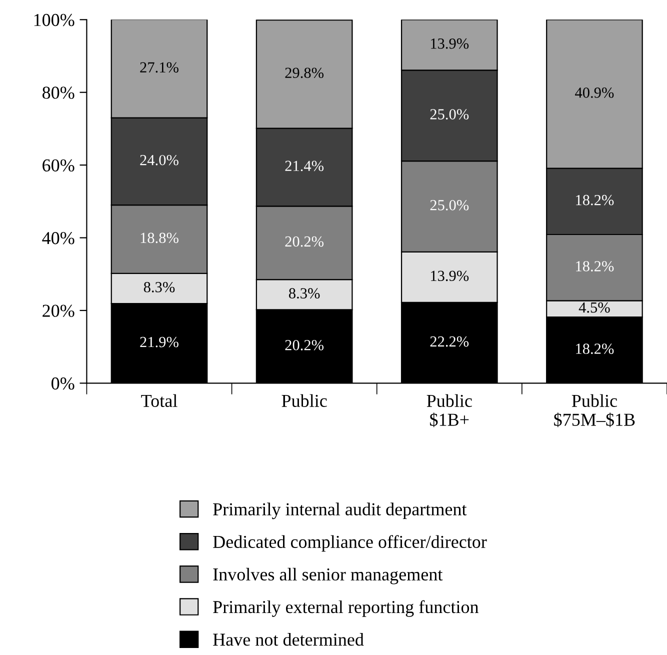 The image size is (667, 655). What do you see at coordinates (159, 400) in the screenshot?
I see `x-tick-label: Total` at bounding box center [159, 400].